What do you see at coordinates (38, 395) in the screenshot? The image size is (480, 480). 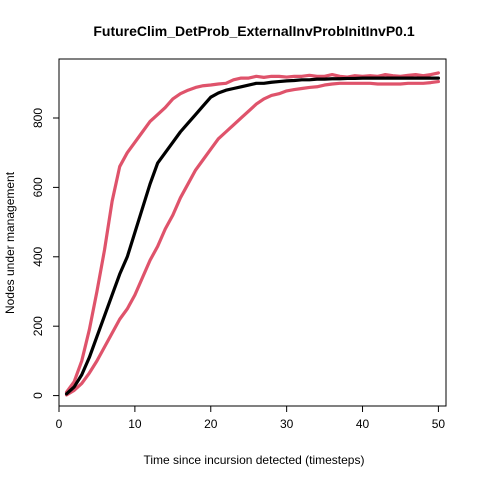 I see `y-tick-label: 0` at bounding box center [38, 395].